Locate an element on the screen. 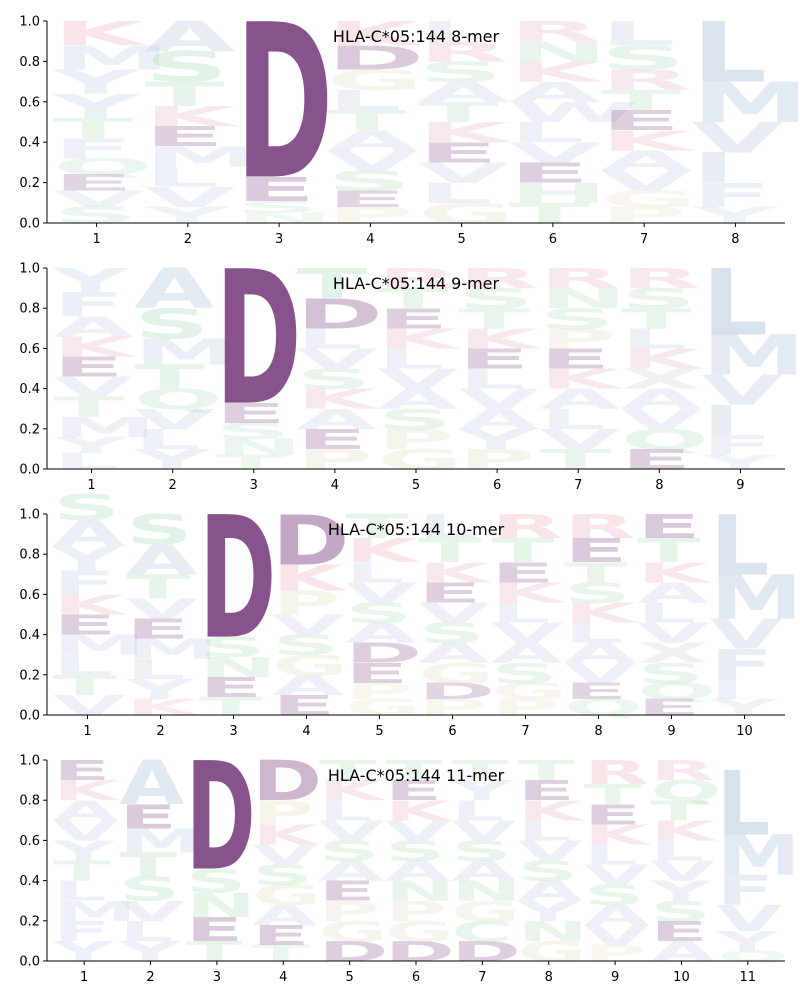 The width and height of the screenshot is (800, 1000). x-tick-label: 8 is located at coordinates (549, 977).